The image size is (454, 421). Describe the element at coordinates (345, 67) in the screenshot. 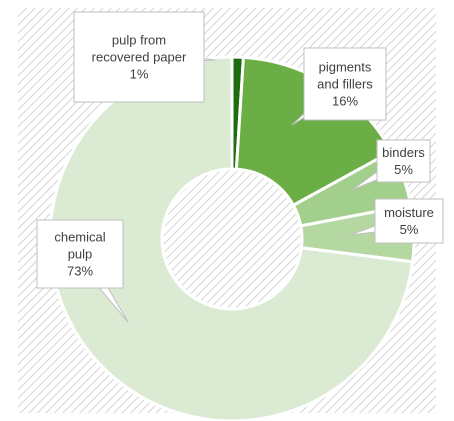

I see `data-label-category: pigments` at that location.